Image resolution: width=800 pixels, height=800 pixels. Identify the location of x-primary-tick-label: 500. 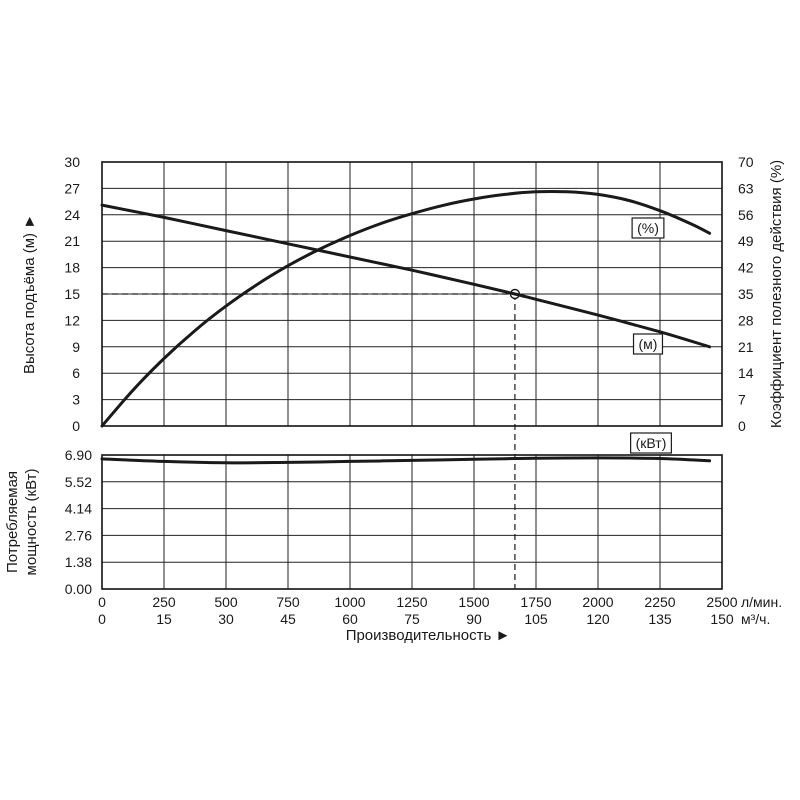
(226, 602).